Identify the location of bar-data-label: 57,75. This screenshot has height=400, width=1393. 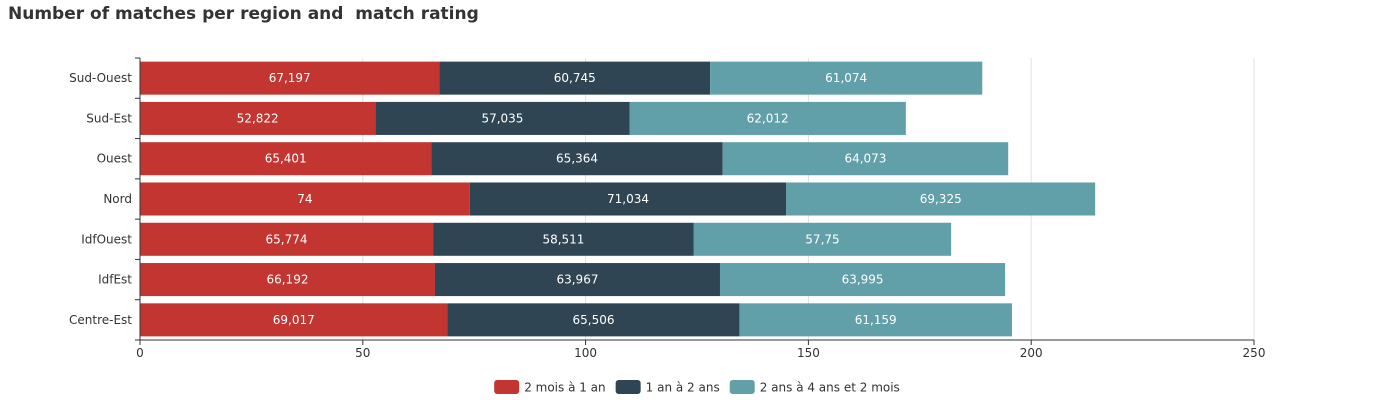
(822, 239).